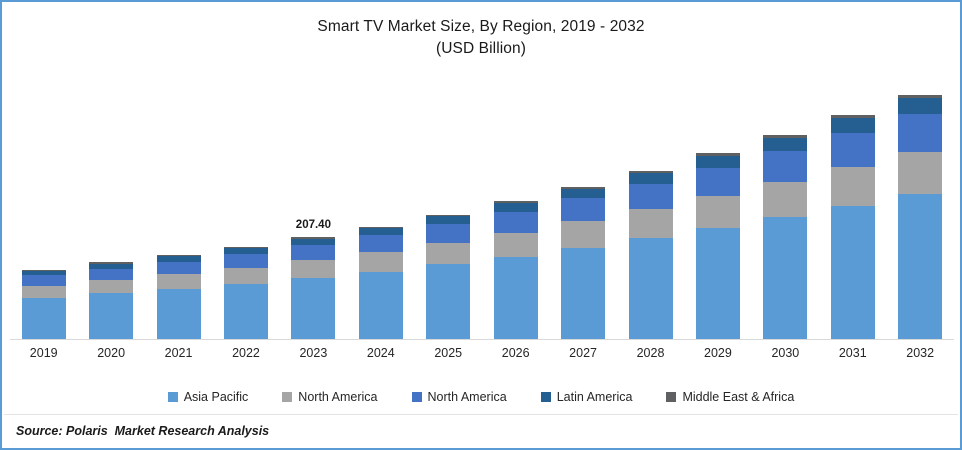 The height and width of the screenshot is (450, 962). Describe the element at coordinates (583, 353) in the screenshot. I see `x-axis-tick-2027: 2027` at that location.